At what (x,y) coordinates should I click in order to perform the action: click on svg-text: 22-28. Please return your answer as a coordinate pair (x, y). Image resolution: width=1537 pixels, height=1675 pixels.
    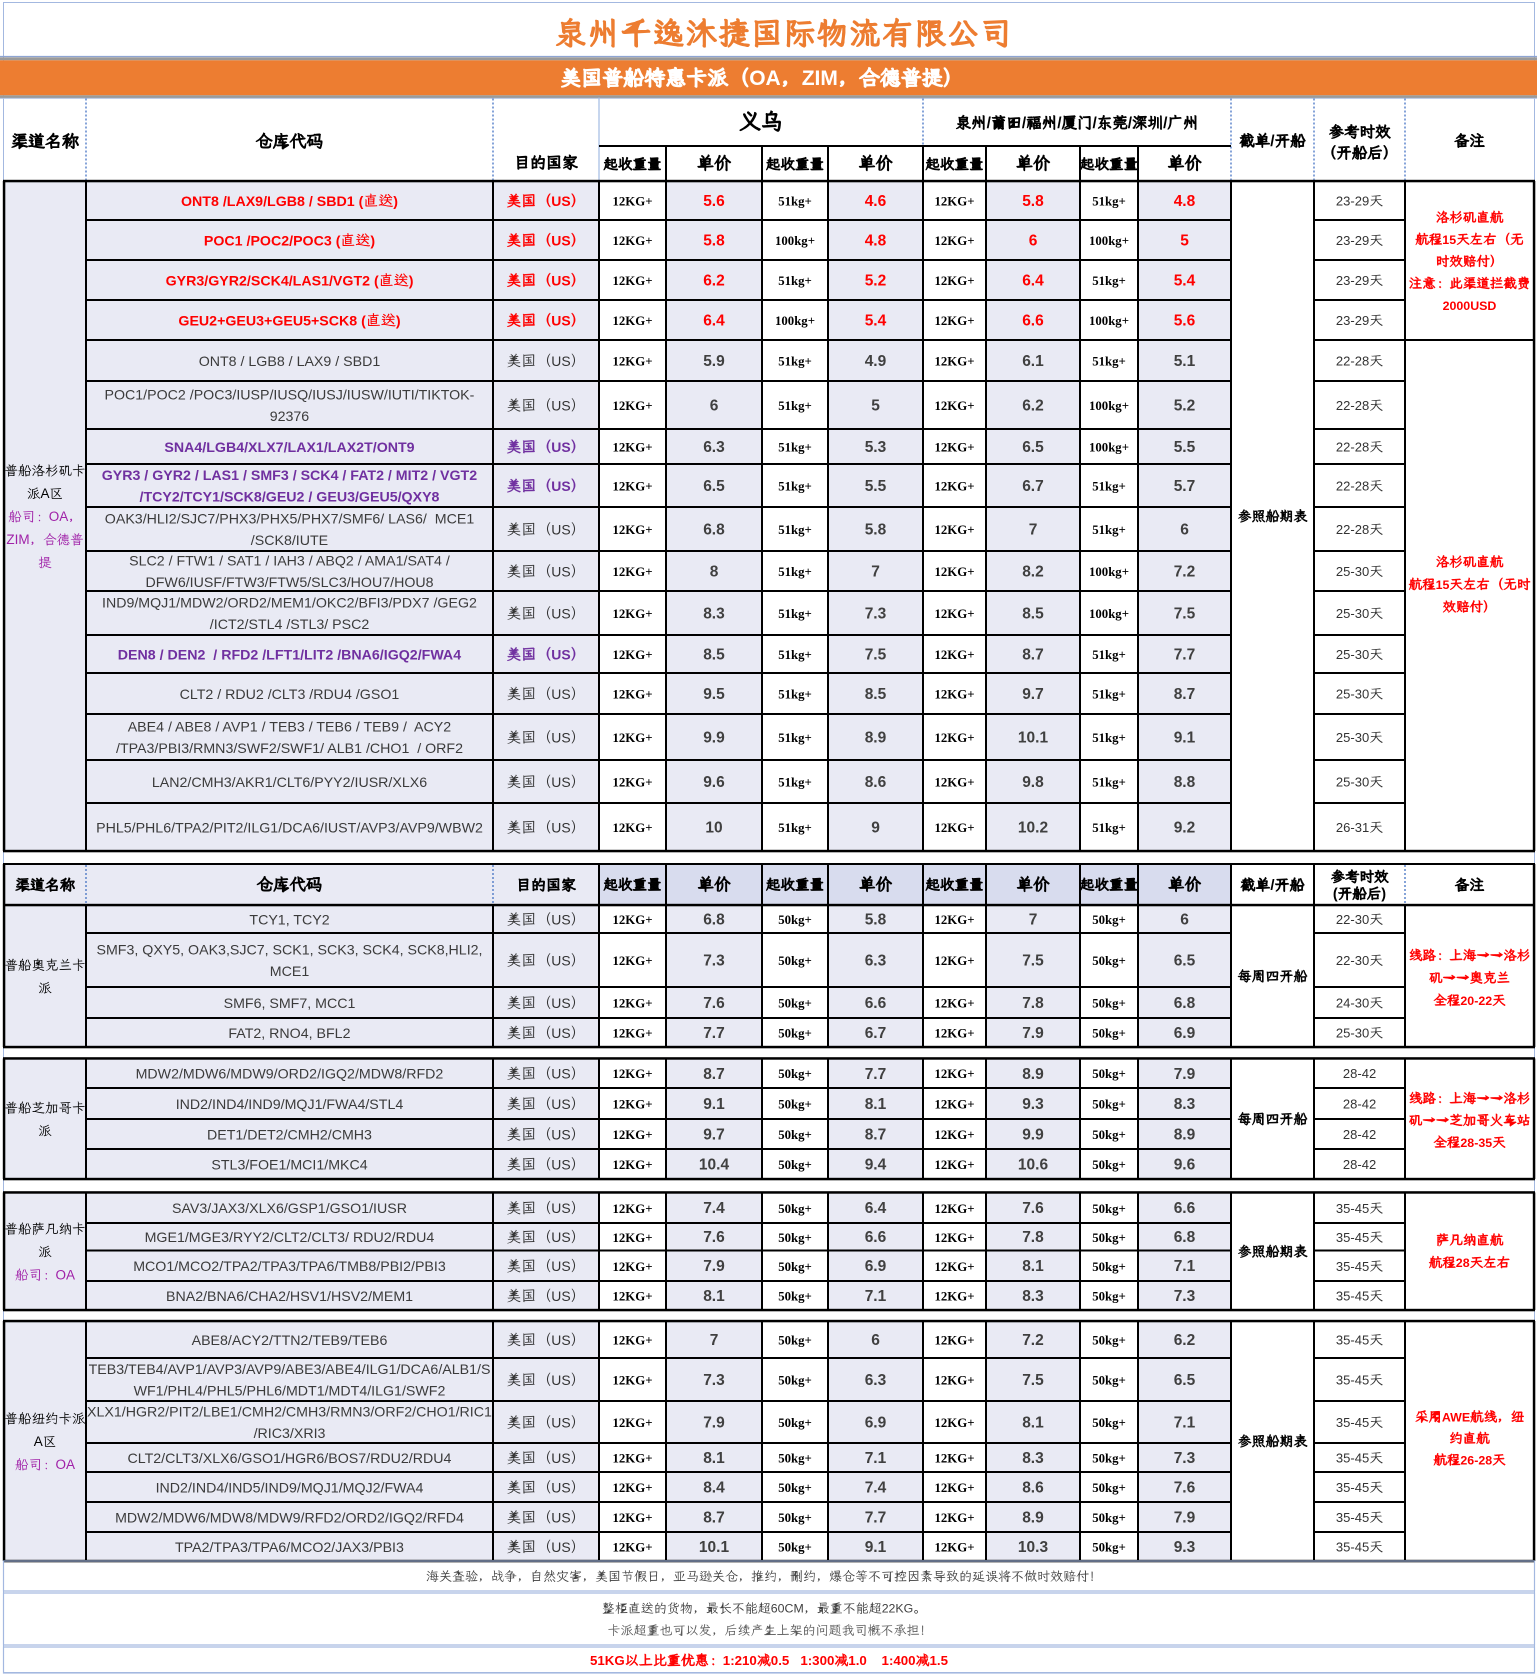
    Looking at the image, I should click on (1352, 361).